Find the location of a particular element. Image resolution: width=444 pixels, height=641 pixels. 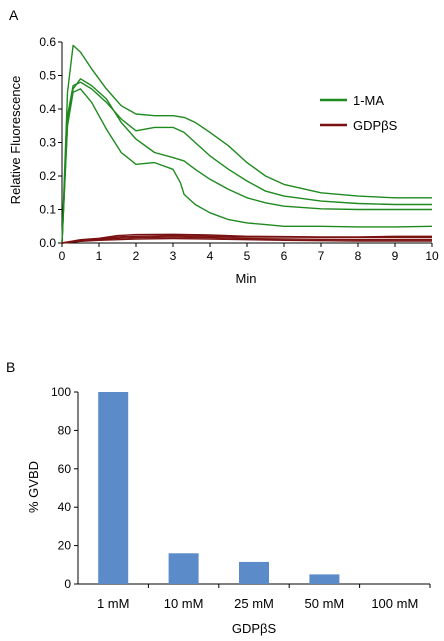

bar-25-mm is located at coordinates (254, 572).